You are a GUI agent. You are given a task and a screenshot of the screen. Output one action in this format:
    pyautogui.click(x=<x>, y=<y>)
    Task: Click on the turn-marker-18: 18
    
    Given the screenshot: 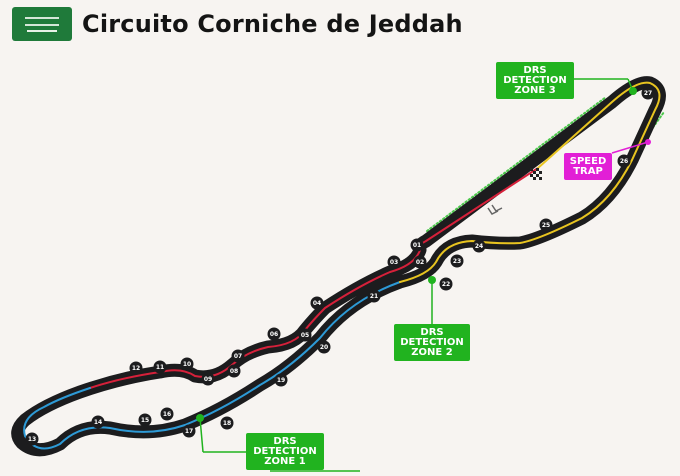 What is the action you would take?
    pyautogui.click(x=227, y=423)
    